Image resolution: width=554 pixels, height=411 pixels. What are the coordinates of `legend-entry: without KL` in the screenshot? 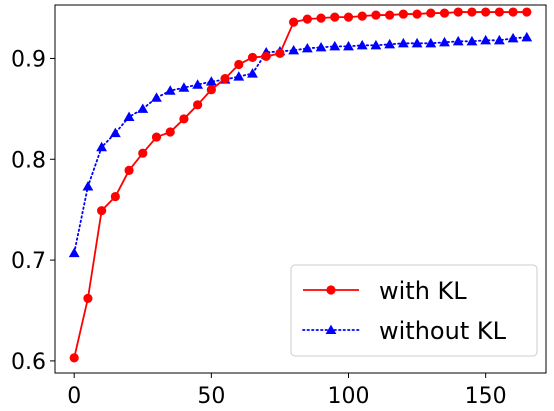 It's located at (404, 331).